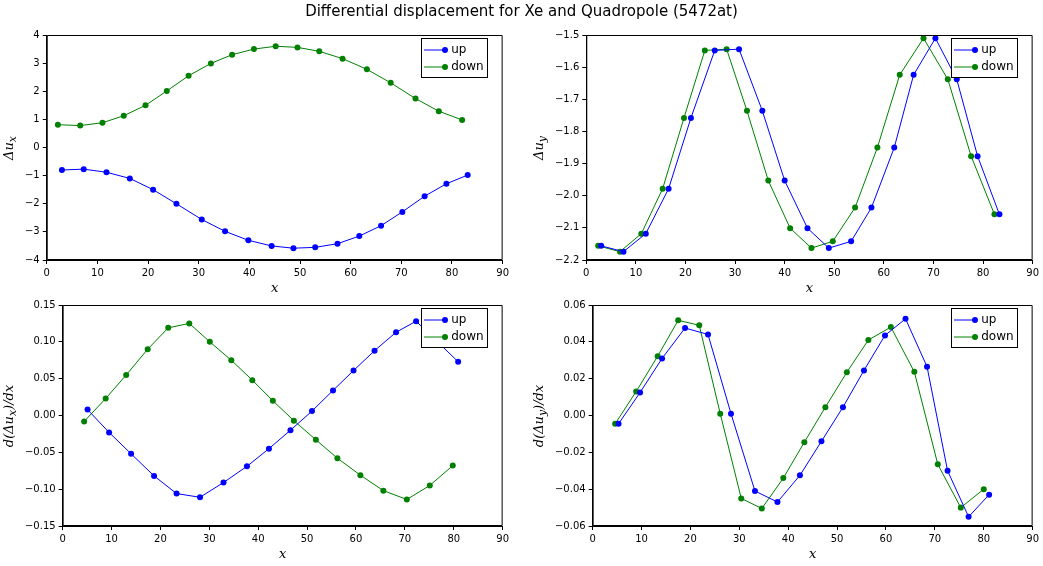  I want to click on y-tick-label: 0.02, so click(574, 378).